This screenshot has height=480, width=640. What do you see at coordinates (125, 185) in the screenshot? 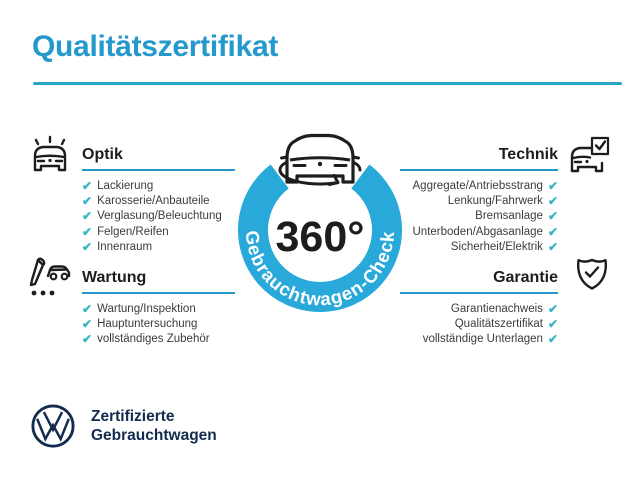
I see `check-list-label: Lackierung` at bounding box center [125, 185].